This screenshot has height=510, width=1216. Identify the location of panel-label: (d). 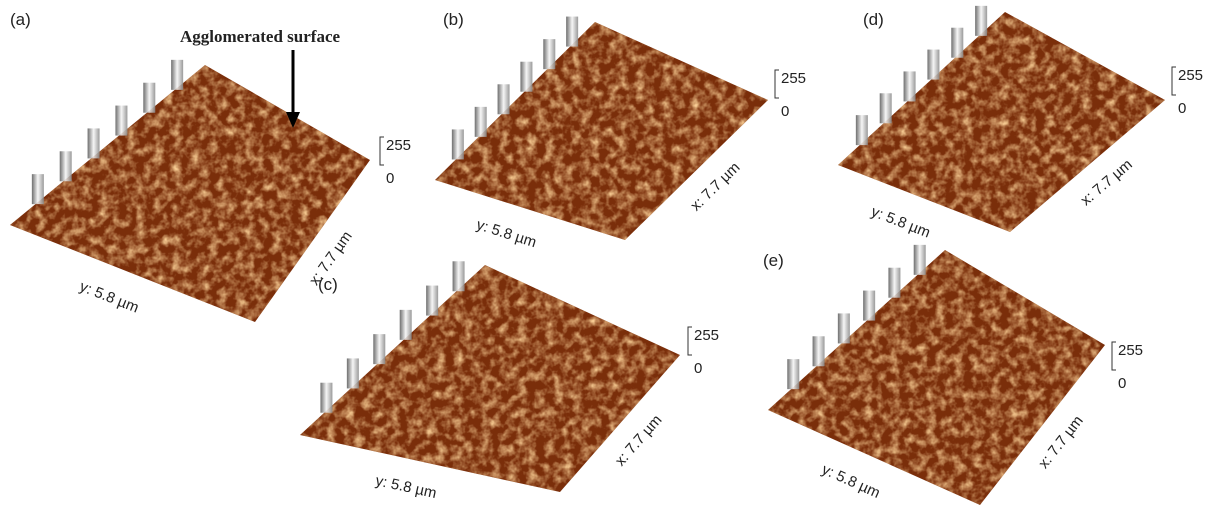
(873, 19).